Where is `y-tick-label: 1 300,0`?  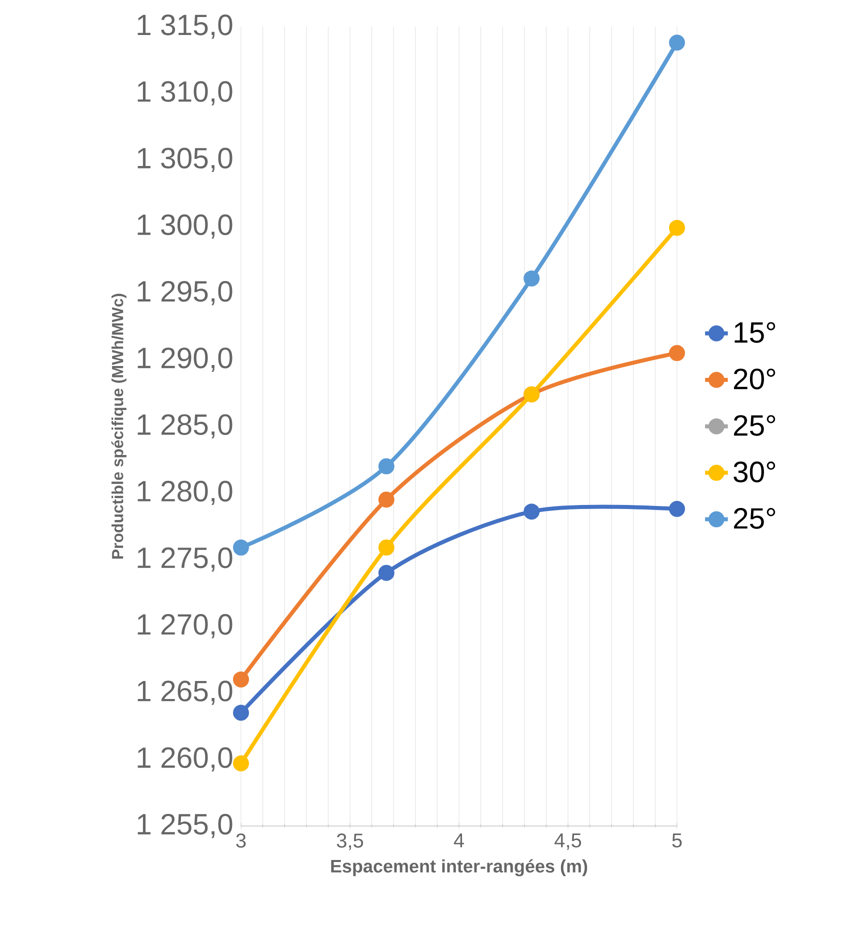
y-tick-label: 1 300,0 is located at coordinates (185, 226).